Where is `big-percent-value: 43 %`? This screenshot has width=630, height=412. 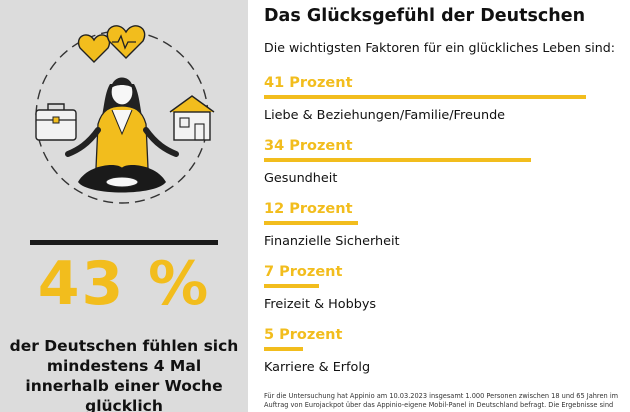 big-percent-value: 43 % is located at coordinates (124, 284).